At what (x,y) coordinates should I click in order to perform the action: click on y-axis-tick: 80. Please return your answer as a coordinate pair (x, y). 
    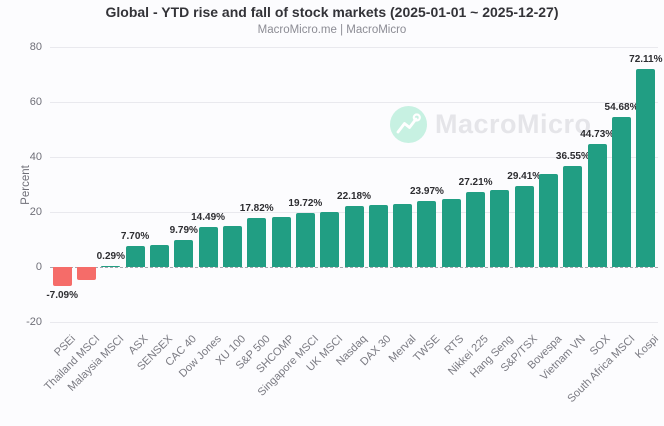
    Looking at the image, I should click on (35, 47).